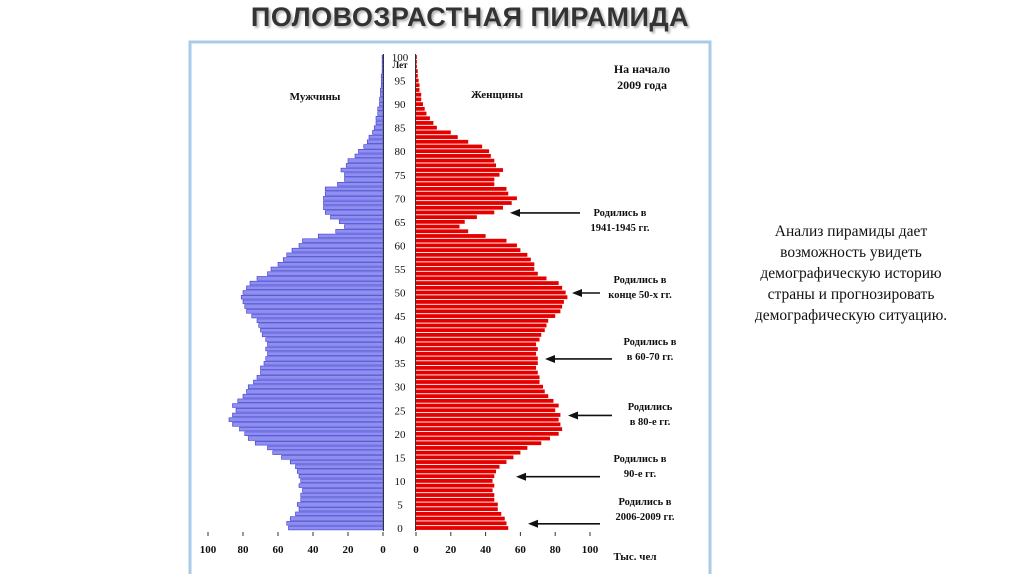 This screenshot has height=574, width=1024. Describe the element at coordinates (851, 252) in the screenshot. I see `slide-text-line: возможность увидеть` at that location.